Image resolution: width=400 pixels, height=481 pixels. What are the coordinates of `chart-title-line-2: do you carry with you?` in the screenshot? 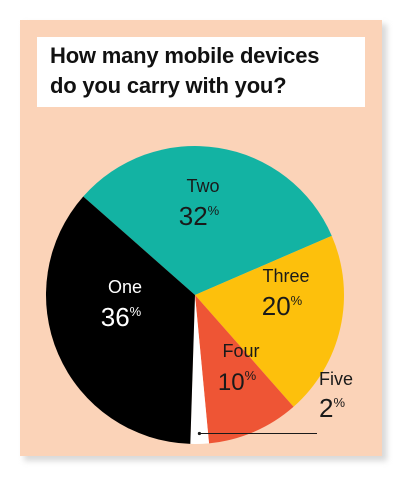 It's located at (168, 85).